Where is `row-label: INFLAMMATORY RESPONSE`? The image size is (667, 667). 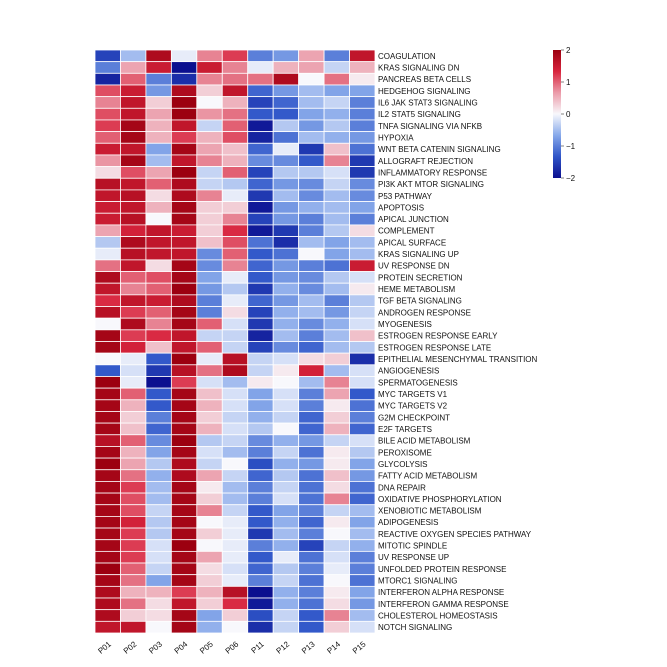 row-label: INFLAMMATORY RESPONSE is located at coordinates (432, 172).